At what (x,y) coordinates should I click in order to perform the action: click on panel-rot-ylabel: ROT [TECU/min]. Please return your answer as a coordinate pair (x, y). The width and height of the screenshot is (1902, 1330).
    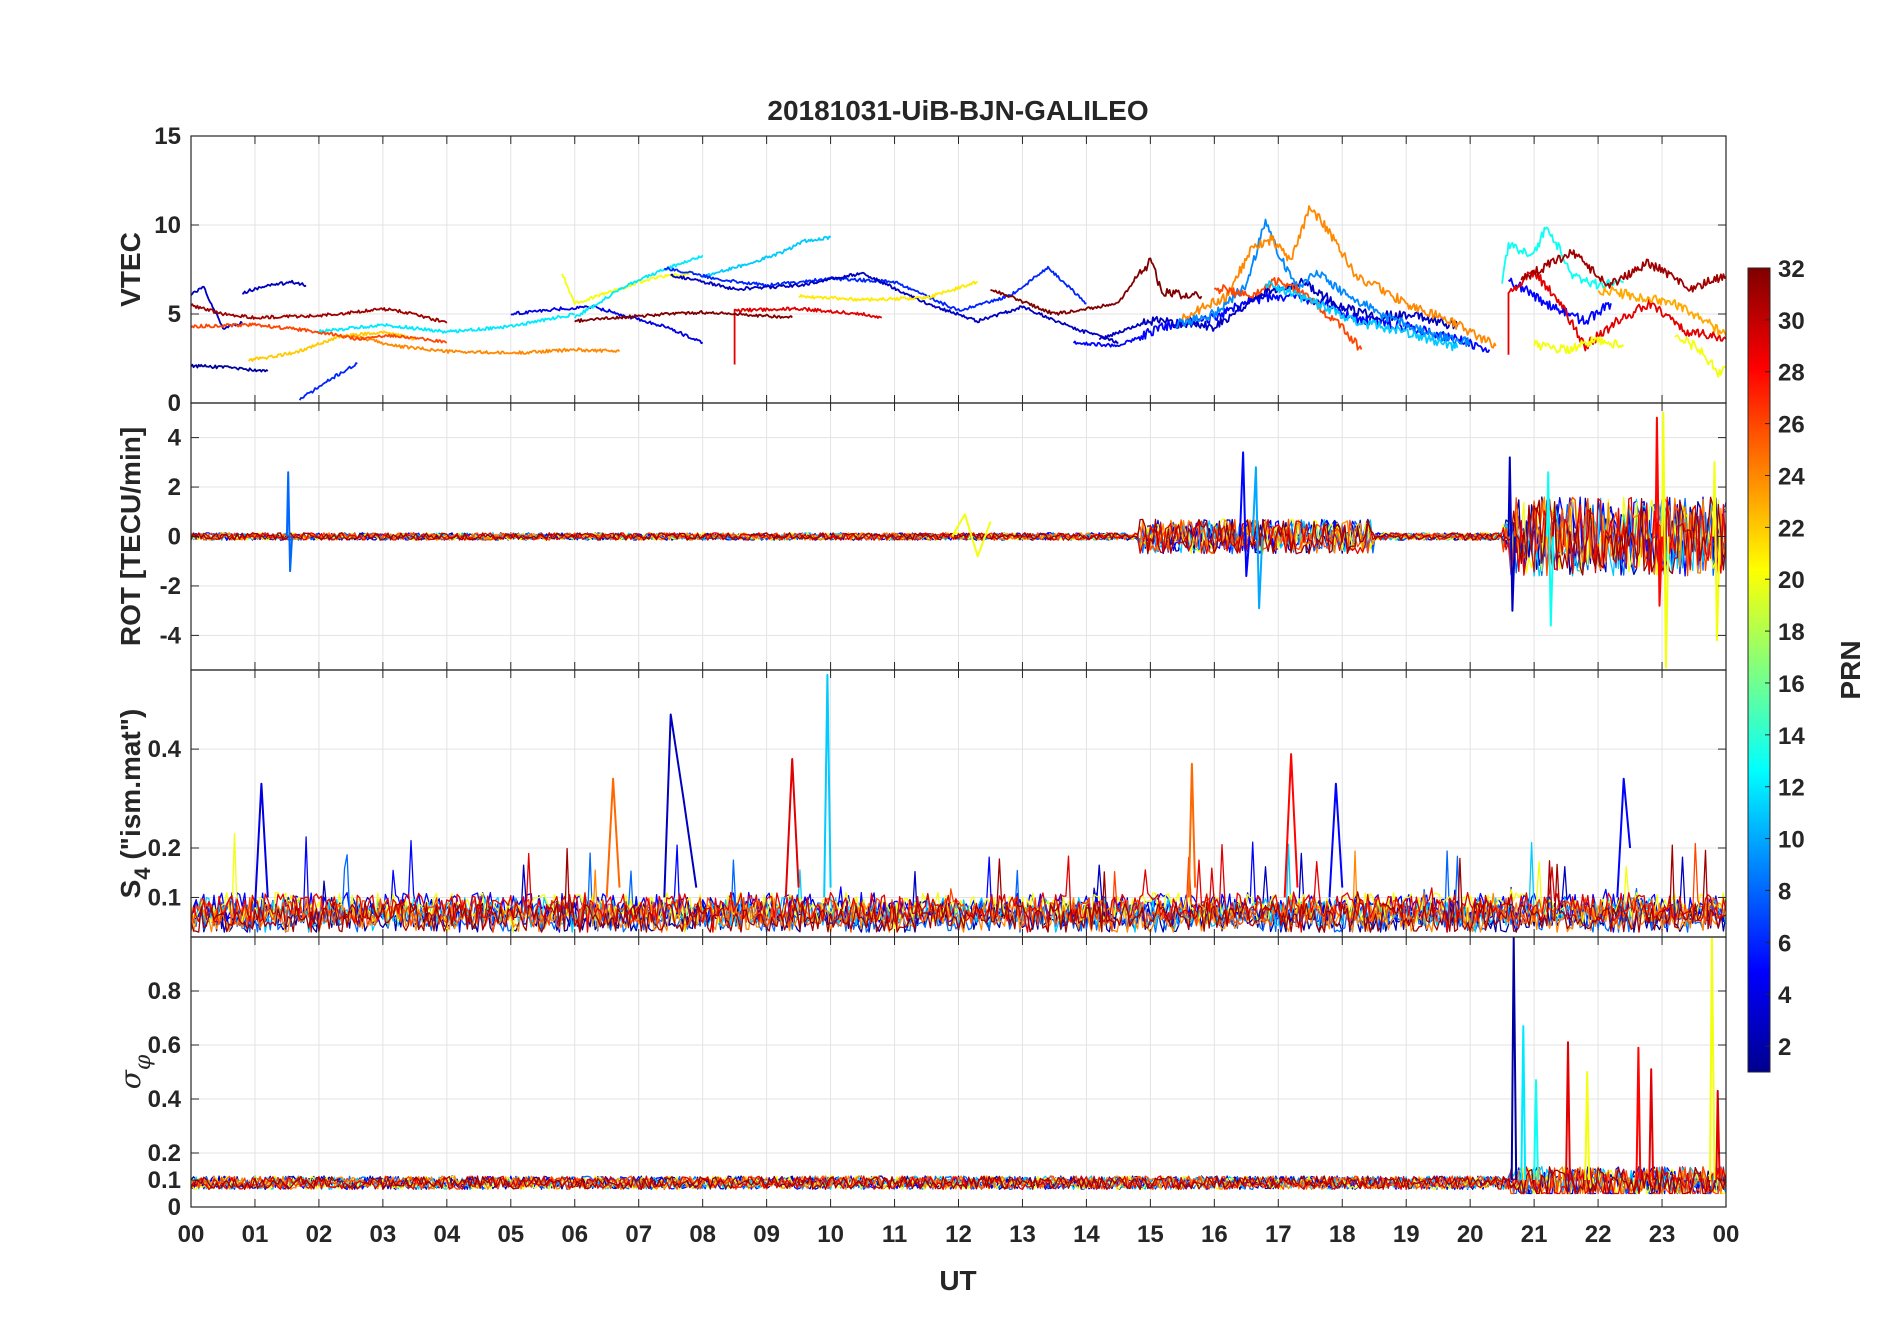
    Looking at the image, I should click on (130, 536).